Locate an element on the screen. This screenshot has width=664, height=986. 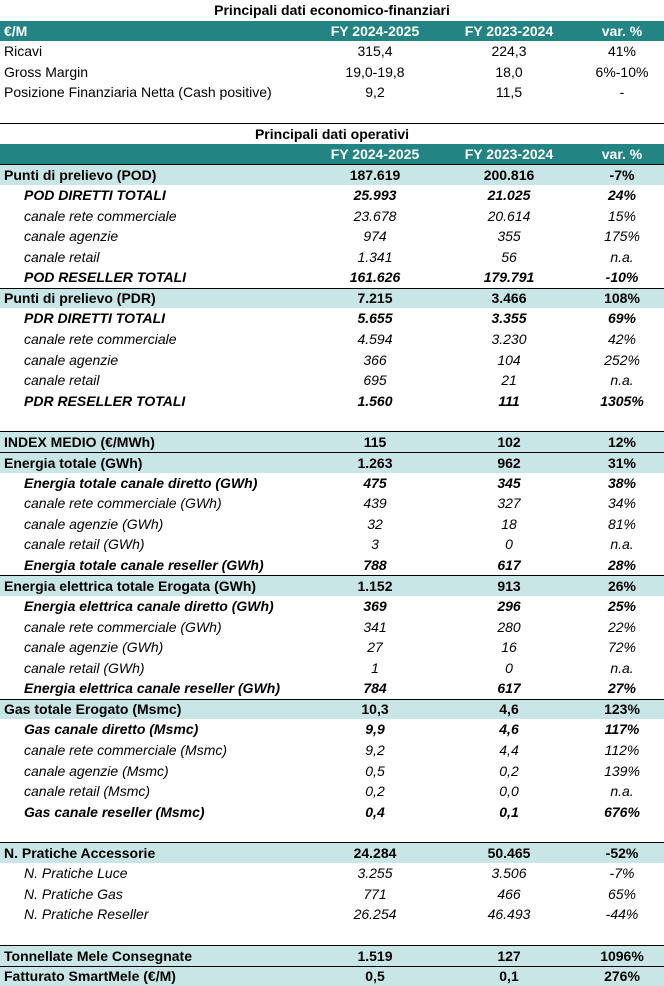
table-row: Gas canale reseller (Msmc) 0,4 0,1 676% is located at coordinates (332, 811).